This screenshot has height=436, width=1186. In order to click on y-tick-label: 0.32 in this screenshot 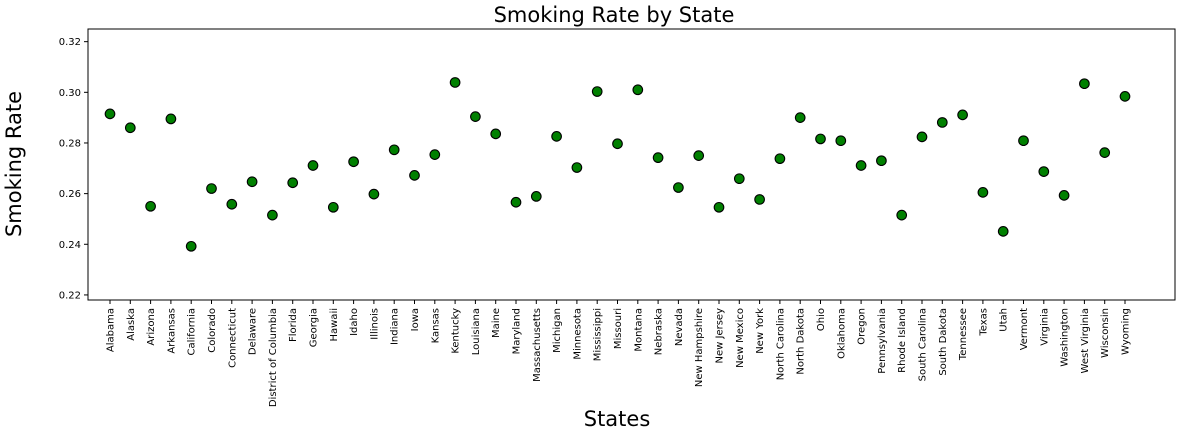, I will do `click(70, 42)`.